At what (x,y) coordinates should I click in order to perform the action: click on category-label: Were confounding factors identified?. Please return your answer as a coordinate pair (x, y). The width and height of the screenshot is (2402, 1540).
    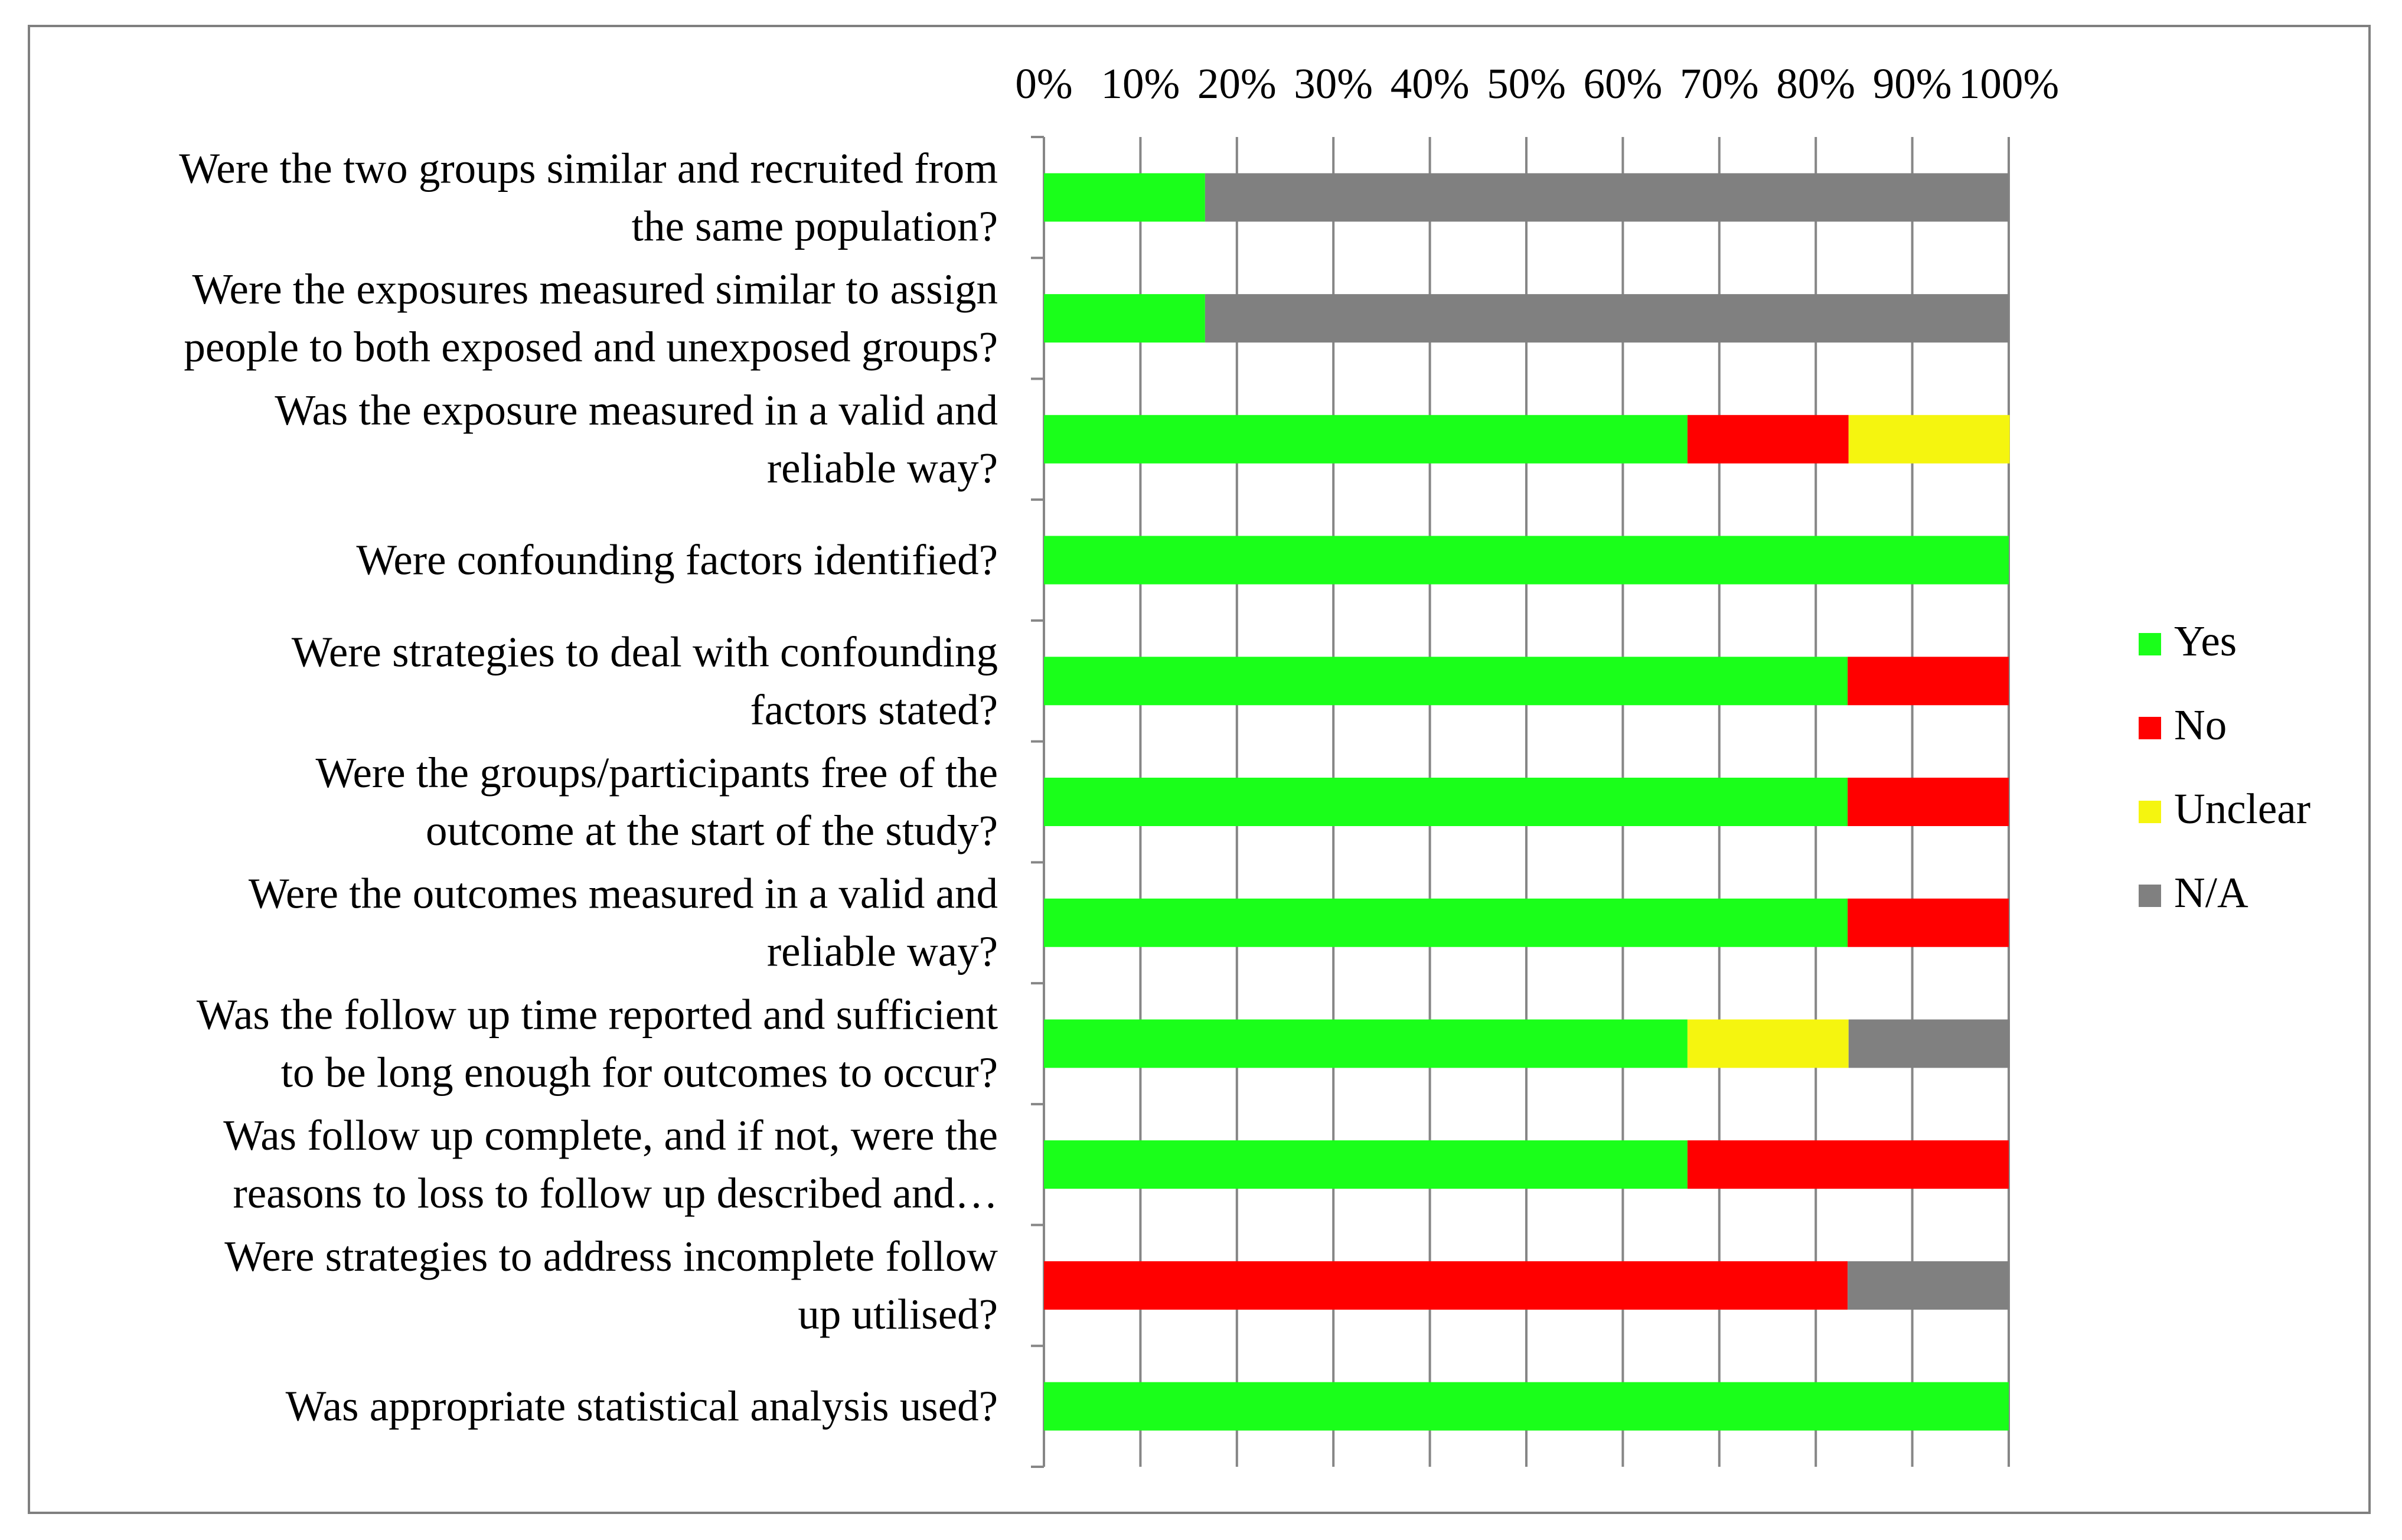
    Looking at the image, I should click on (677, 560).